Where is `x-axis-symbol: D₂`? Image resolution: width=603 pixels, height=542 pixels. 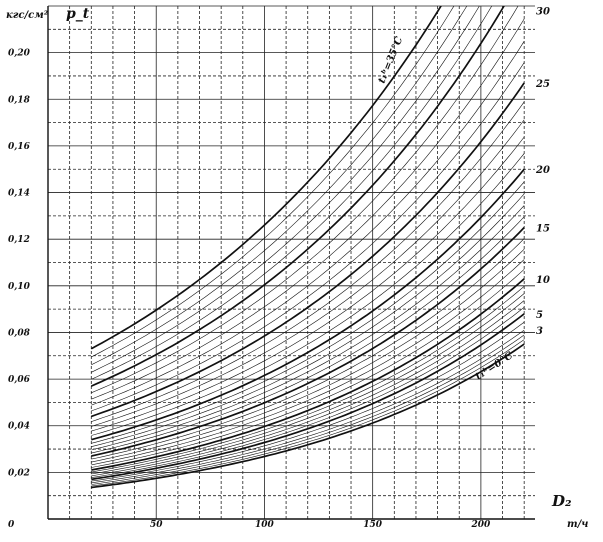
x-axis-symbol: D₂ is located at coordinates (561, 501).